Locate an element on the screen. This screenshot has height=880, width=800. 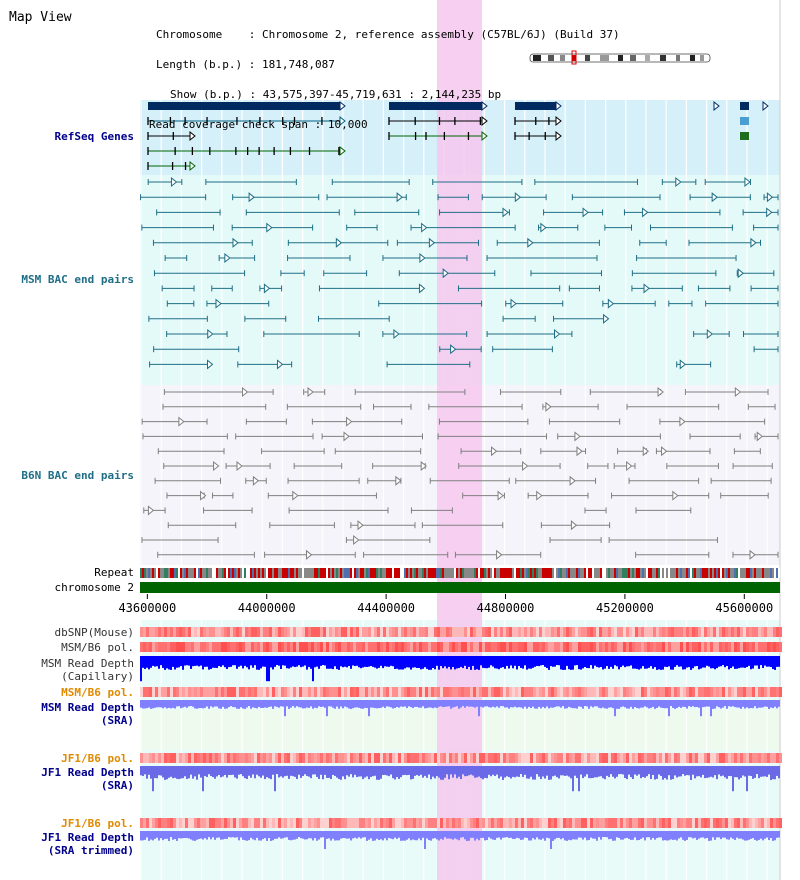
track-label-repeat: Repeat is located at coordinates (114, 572).